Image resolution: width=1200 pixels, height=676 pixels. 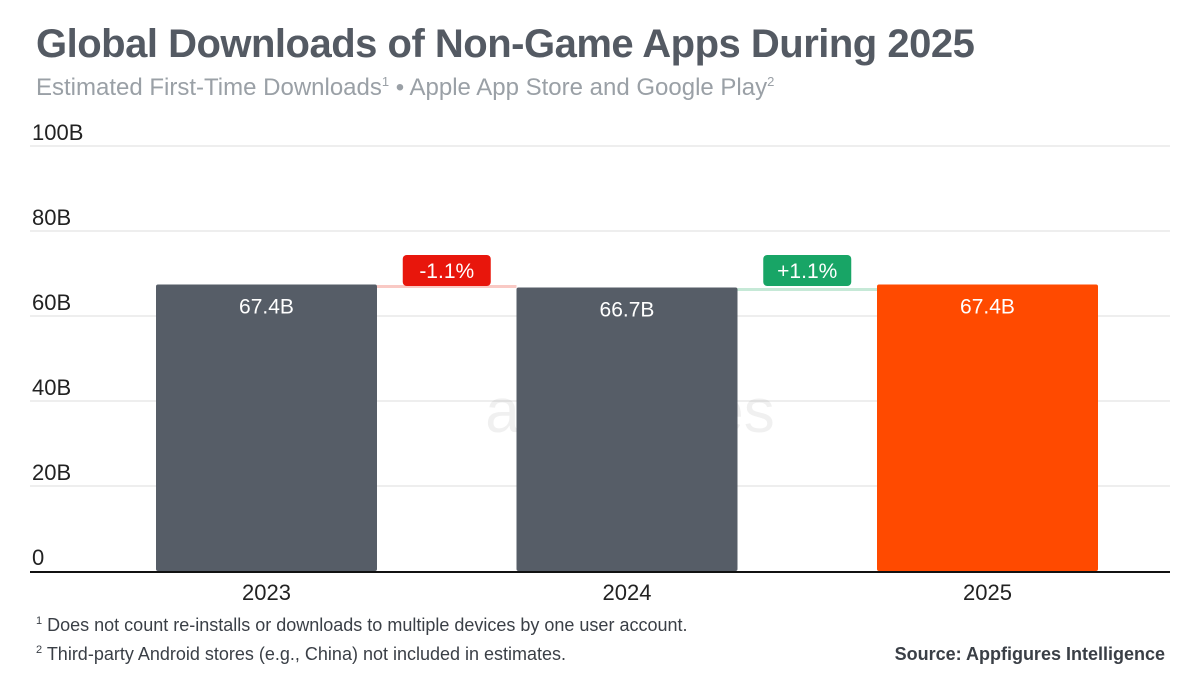 What do you see at coordinates (209, 87) in the screenshot?
I see `subtitle-part1: Estimated First-Time Downloads` at bounding box center [209, 87].